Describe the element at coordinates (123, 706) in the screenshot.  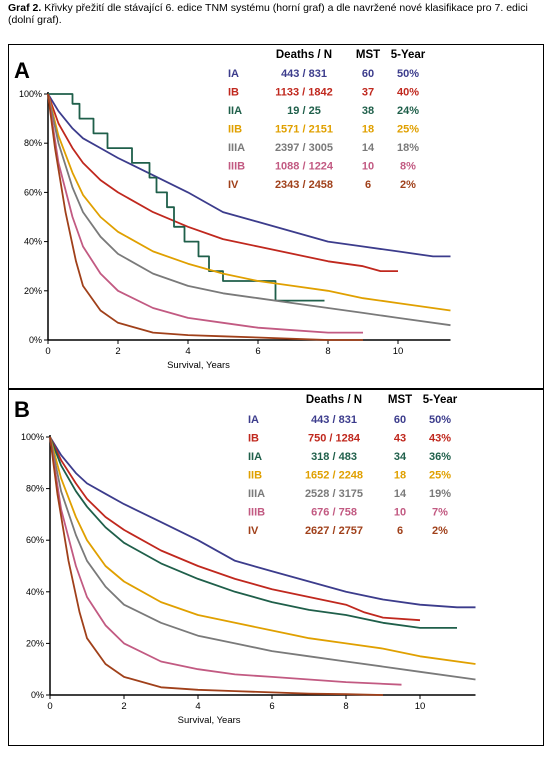
I see `x-tick-label-b: 2` at that location.